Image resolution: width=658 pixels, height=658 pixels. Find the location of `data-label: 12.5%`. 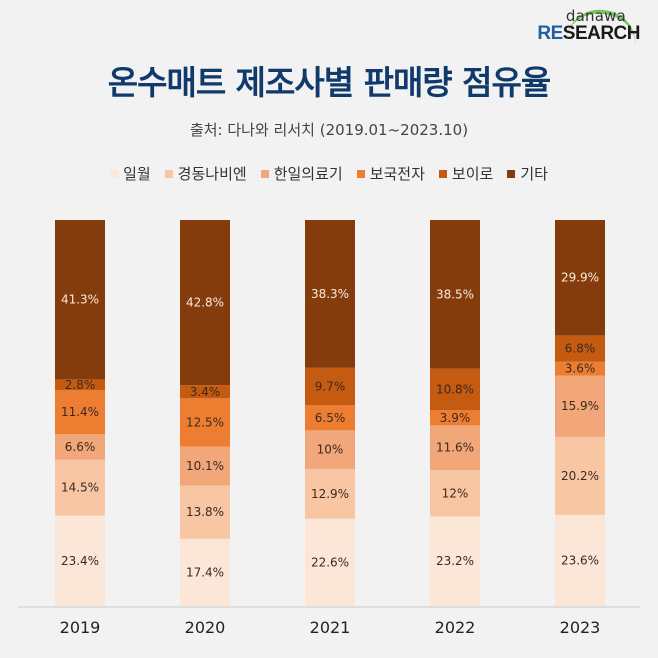

data-label: 12.5% is located at coordinates (205, 422).